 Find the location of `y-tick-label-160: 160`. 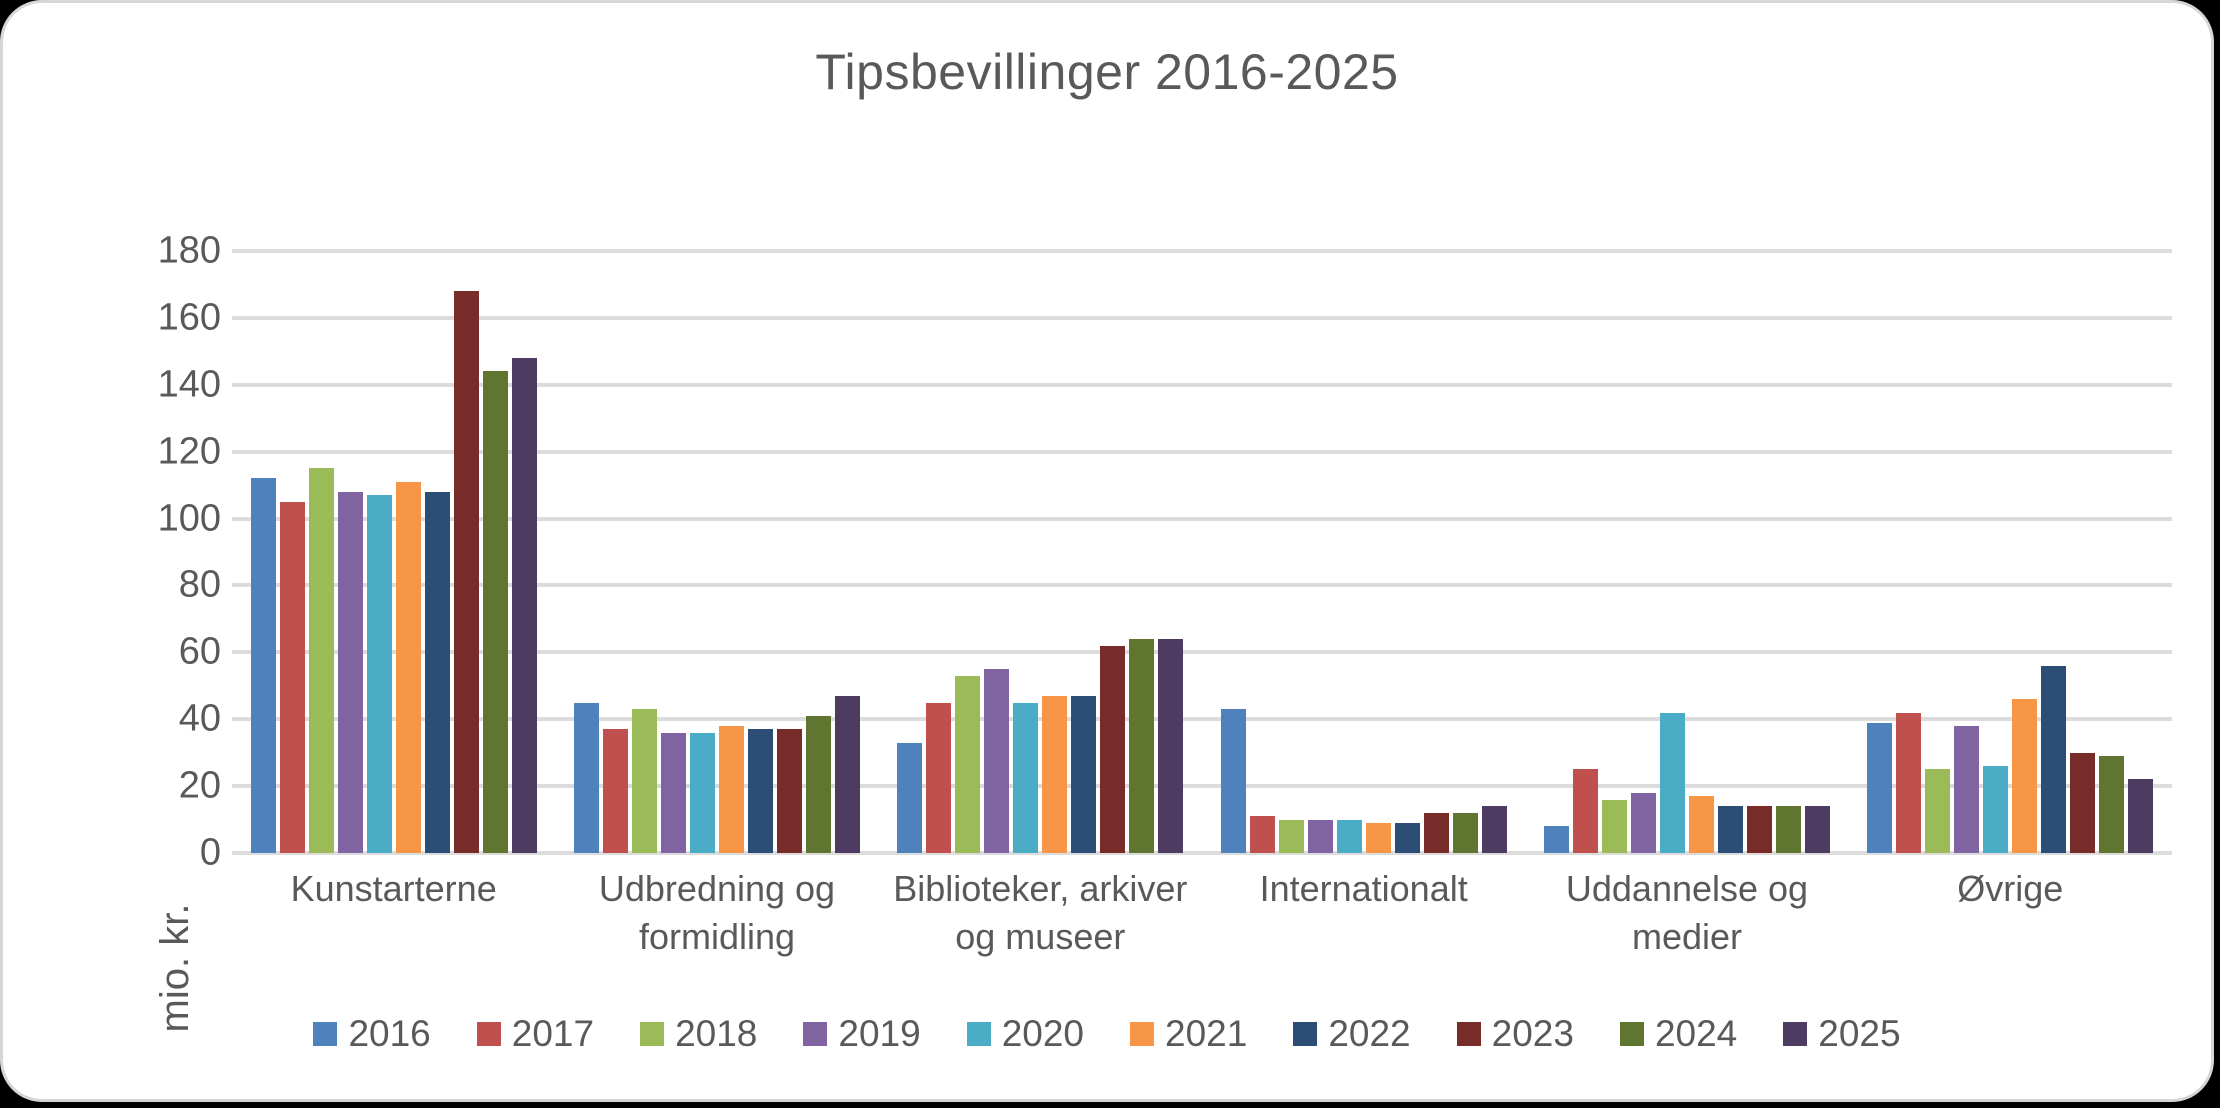

y-tick-label-160: 160 is located at coordinates (189, 317).